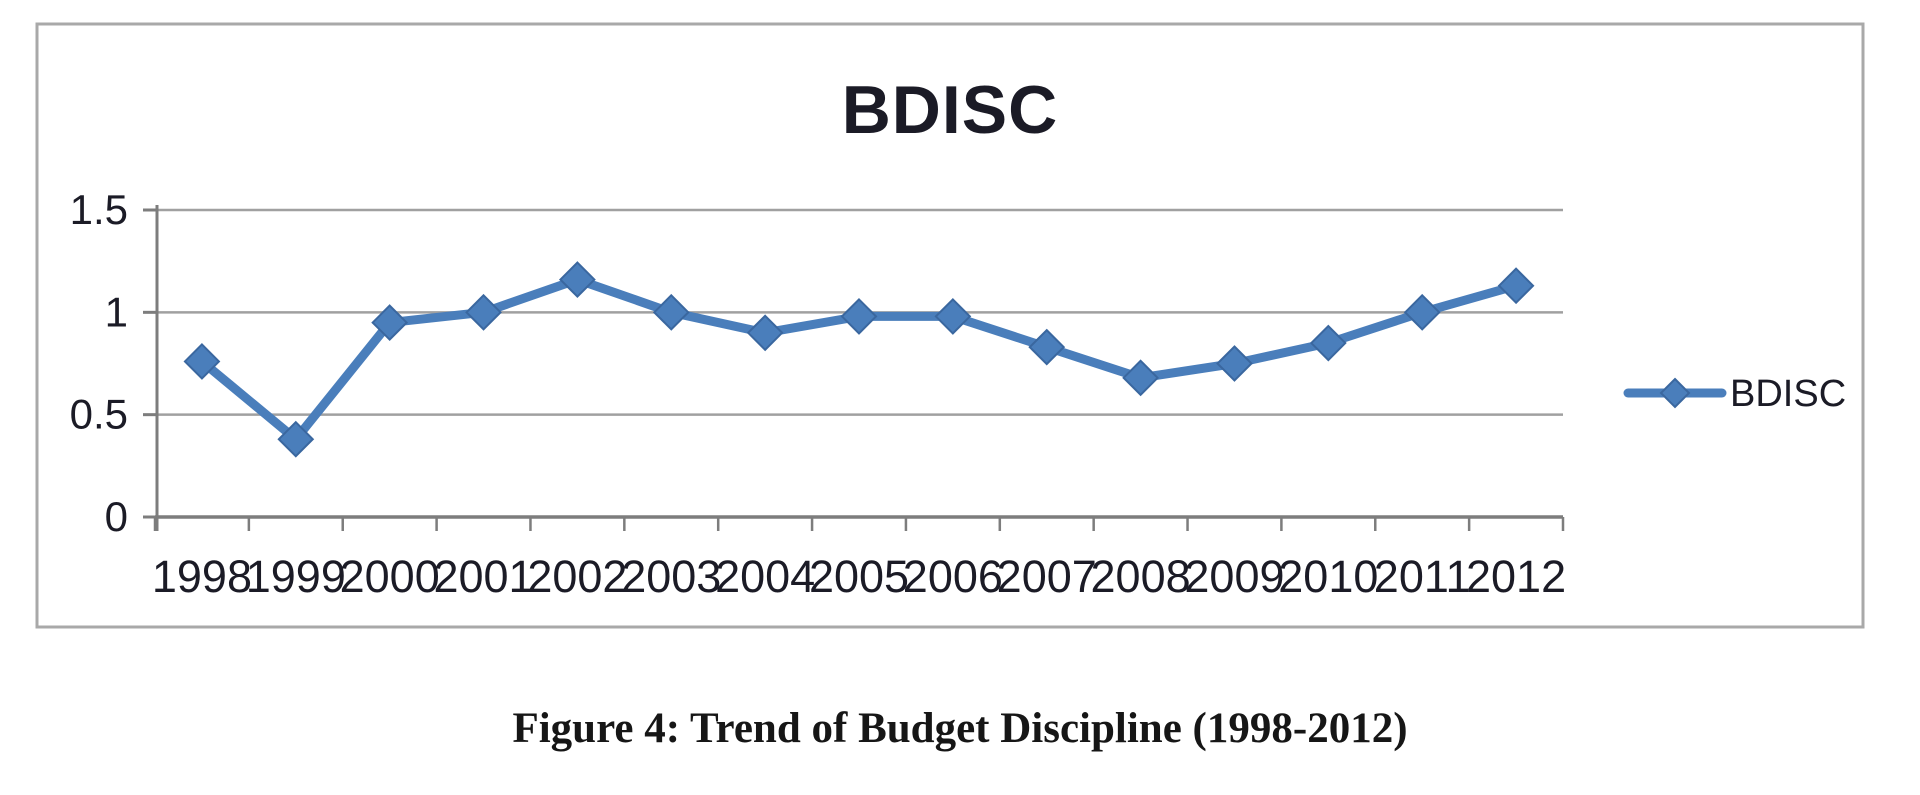 Image resolution: width=1920 pixels, height=795 pixels. What do you see at coordinates (483, 576) in the screenshot?
I see `x-tick-label: 2001` at bounding box center [483, 576].